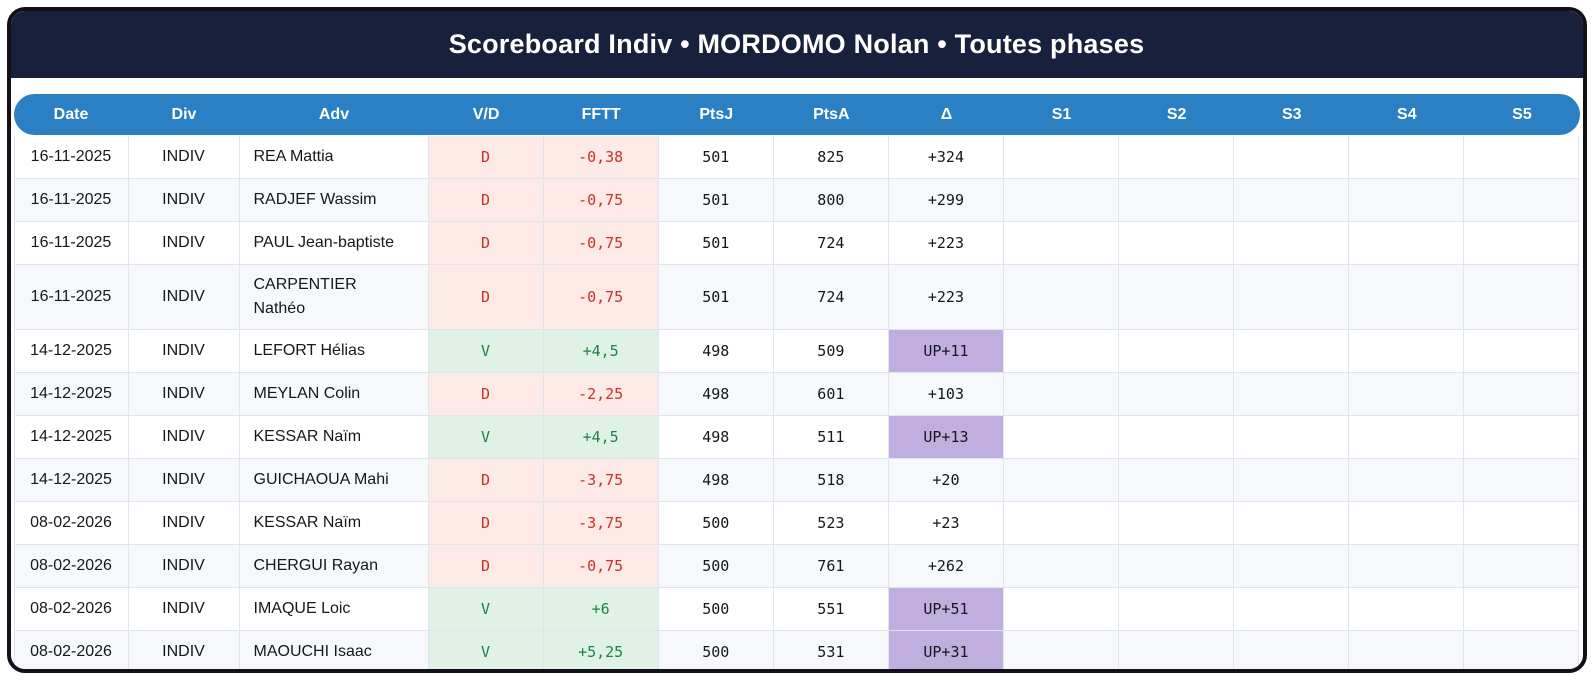 This screenshot has width=1593, height=692. Describe the element at coordinates (601, 480) in the screenshot. I see `cell-fftt: -3,75` at that location.